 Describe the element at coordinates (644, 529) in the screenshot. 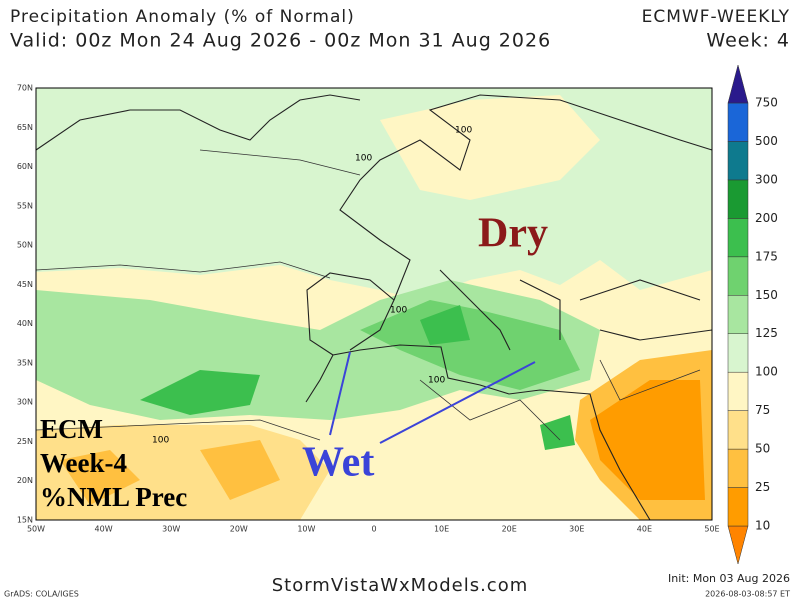

I see `lon-label: 40E` at that location.